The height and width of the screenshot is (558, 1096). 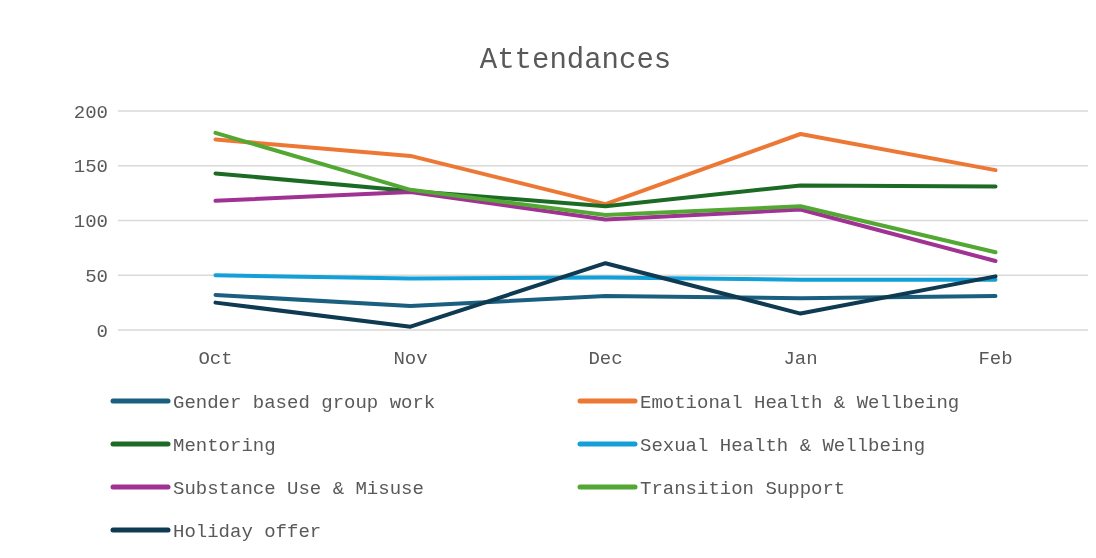 I want to click on legend-label: Gender based group work, so click(x=304, y=402).